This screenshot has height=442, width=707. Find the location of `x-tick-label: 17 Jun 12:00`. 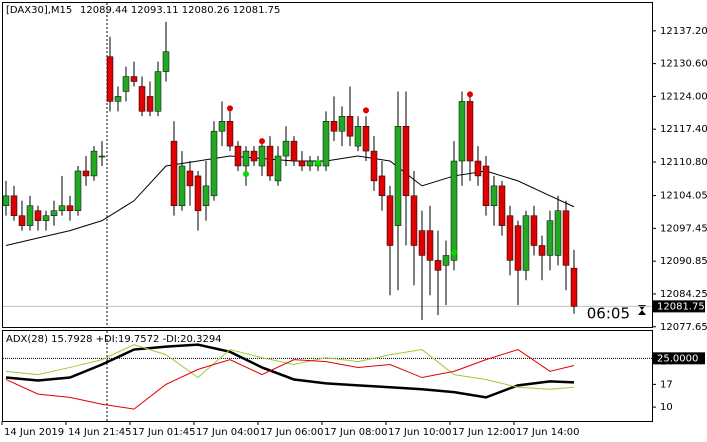

x-tick-label: 17 Jun 12:00 is located at coordinates (484, 432).